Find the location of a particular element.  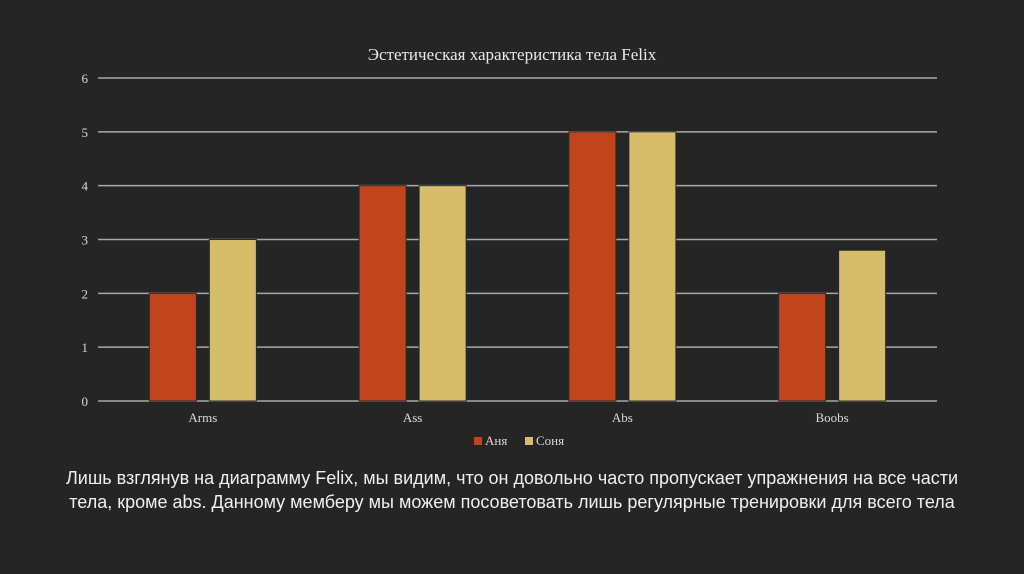

y-tick-label: 5 is located at coordinates (85, 132).